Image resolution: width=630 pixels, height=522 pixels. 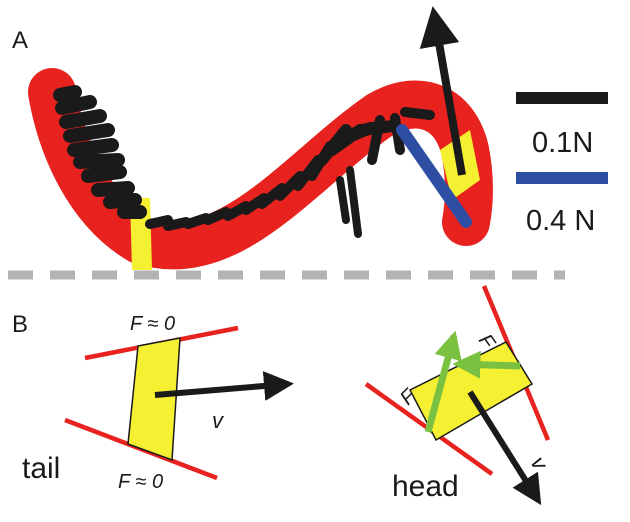 What do you see at coordinates (540, 464) in the screenshot?
I see `head-velocity-label: v` at bounding box center [540, 464].